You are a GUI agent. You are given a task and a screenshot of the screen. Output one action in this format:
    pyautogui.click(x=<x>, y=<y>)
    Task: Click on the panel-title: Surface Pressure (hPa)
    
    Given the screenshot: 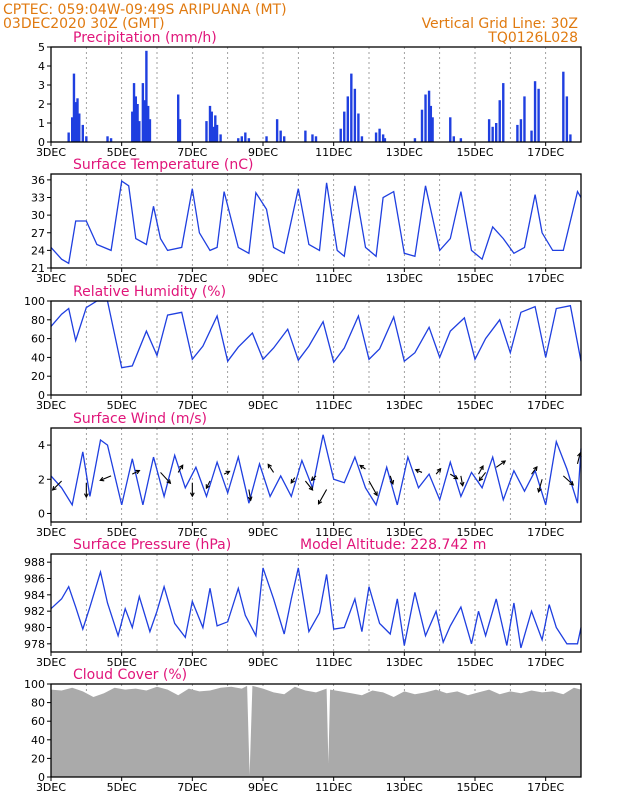 What is the action you would take?
    pyautogui.click(x=152, y=545)
    